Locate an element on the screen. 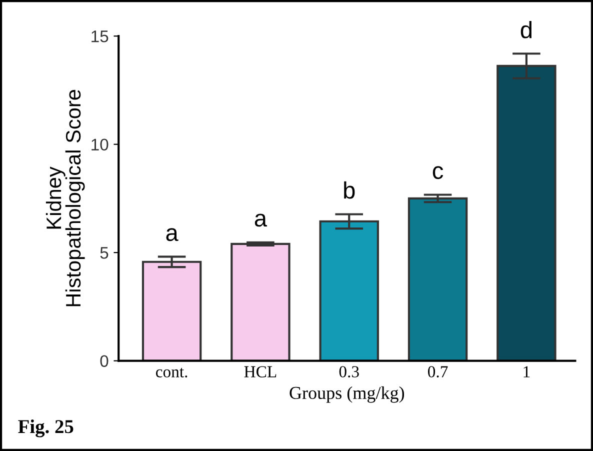 The height and width of the screenshot is (451, 593). caption: Fig. 25 is located at coordinates (46, 428).